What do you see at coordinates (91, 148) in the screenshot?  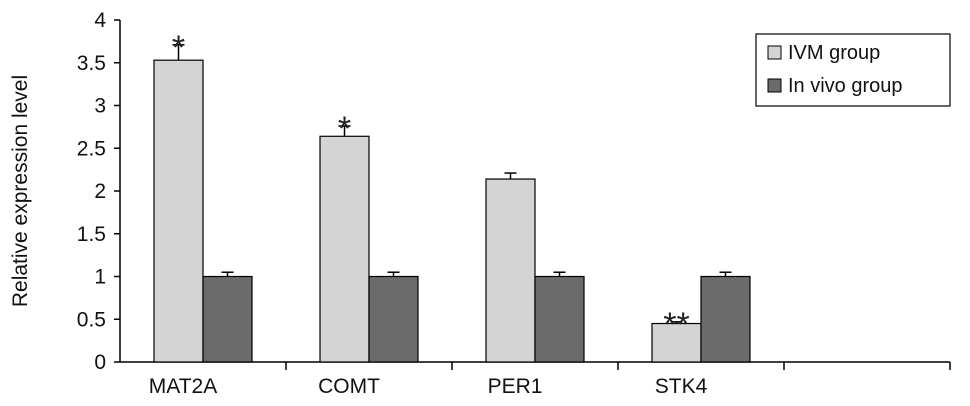 I see `y-tick-label: 2.5` at bounding box center [91, 148].